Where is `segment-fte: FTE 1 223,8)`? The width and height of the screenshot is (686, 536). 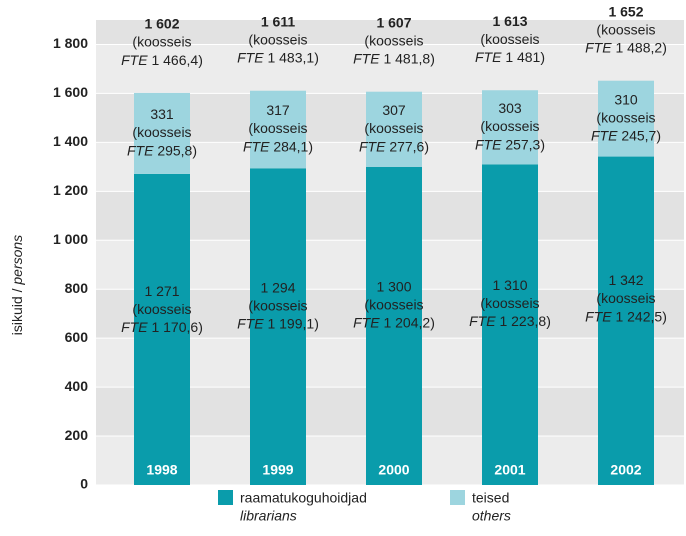
segment-fte: FTE 1 223,8) is located at coordinates (510, 321).